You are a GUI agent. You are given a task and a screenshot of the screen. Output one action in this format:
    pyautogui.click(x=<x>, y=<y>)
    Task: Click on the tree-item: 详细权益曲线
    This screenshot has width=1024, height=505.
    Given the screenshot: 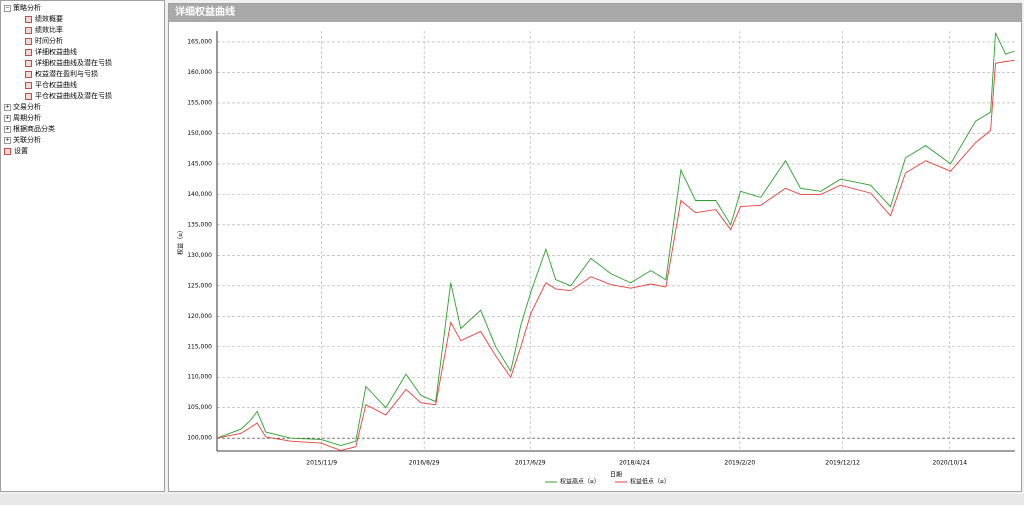 What is the action you would take?
    pyautogui.click(x=51, y=52)
    